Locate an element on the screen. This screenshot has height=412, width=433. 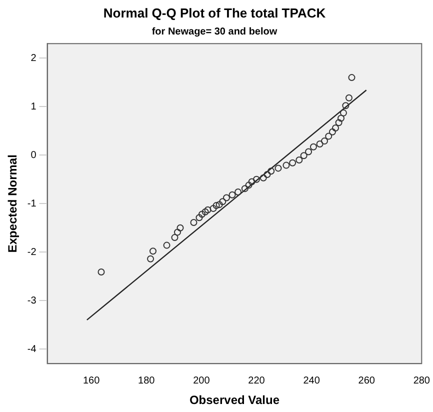
y-tick-label: 2 is located at coordinates (33, 58).